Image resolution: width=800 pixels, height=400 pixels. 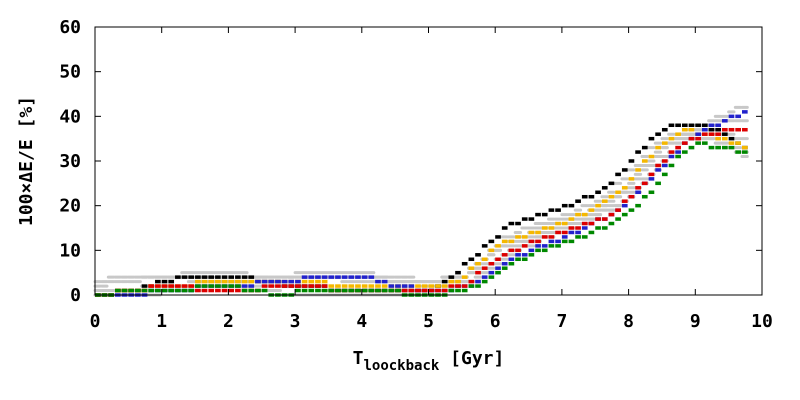 I want to click on x-tick-label: 5, so click(x=428, y=321).